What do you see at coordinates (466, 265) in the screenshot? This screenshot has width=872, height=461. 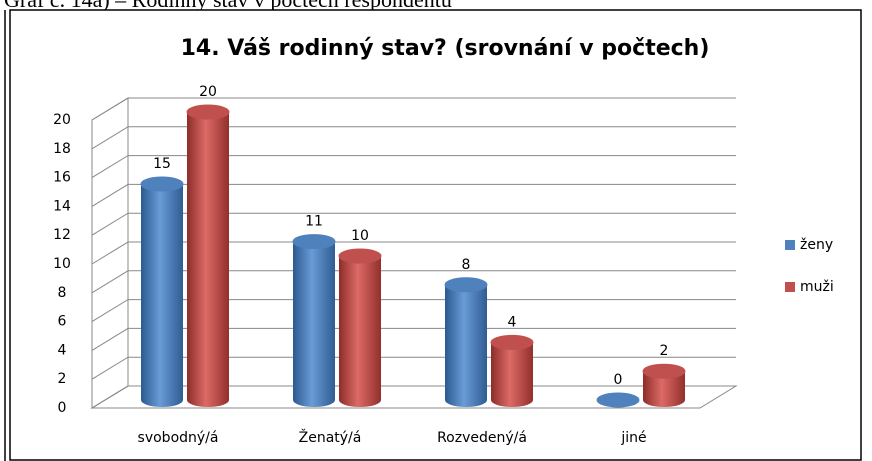 I see `value-label: 8` at bounding box center [466, 265].